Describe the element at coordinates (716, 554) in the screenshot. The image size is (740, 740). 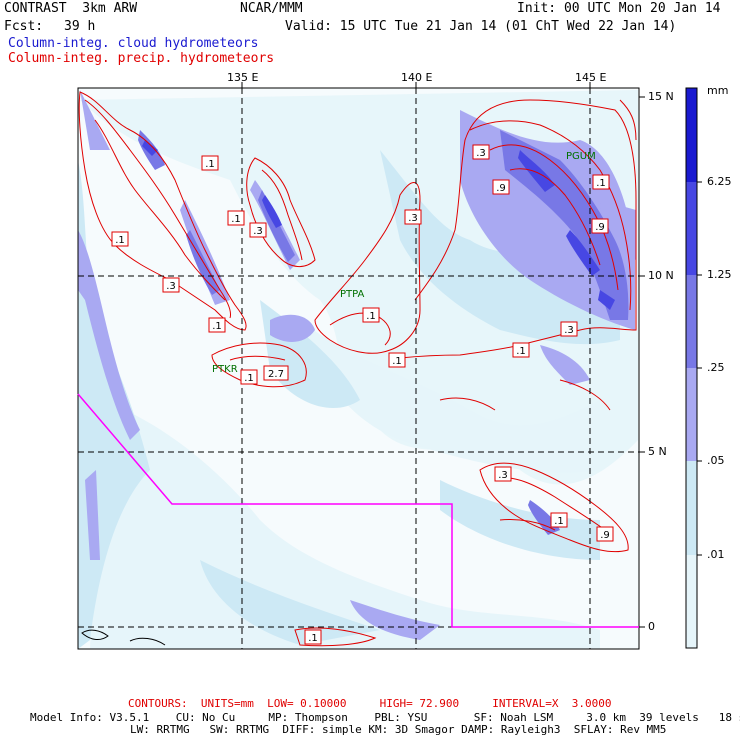
I see `colorbar-label: .01` at that location.